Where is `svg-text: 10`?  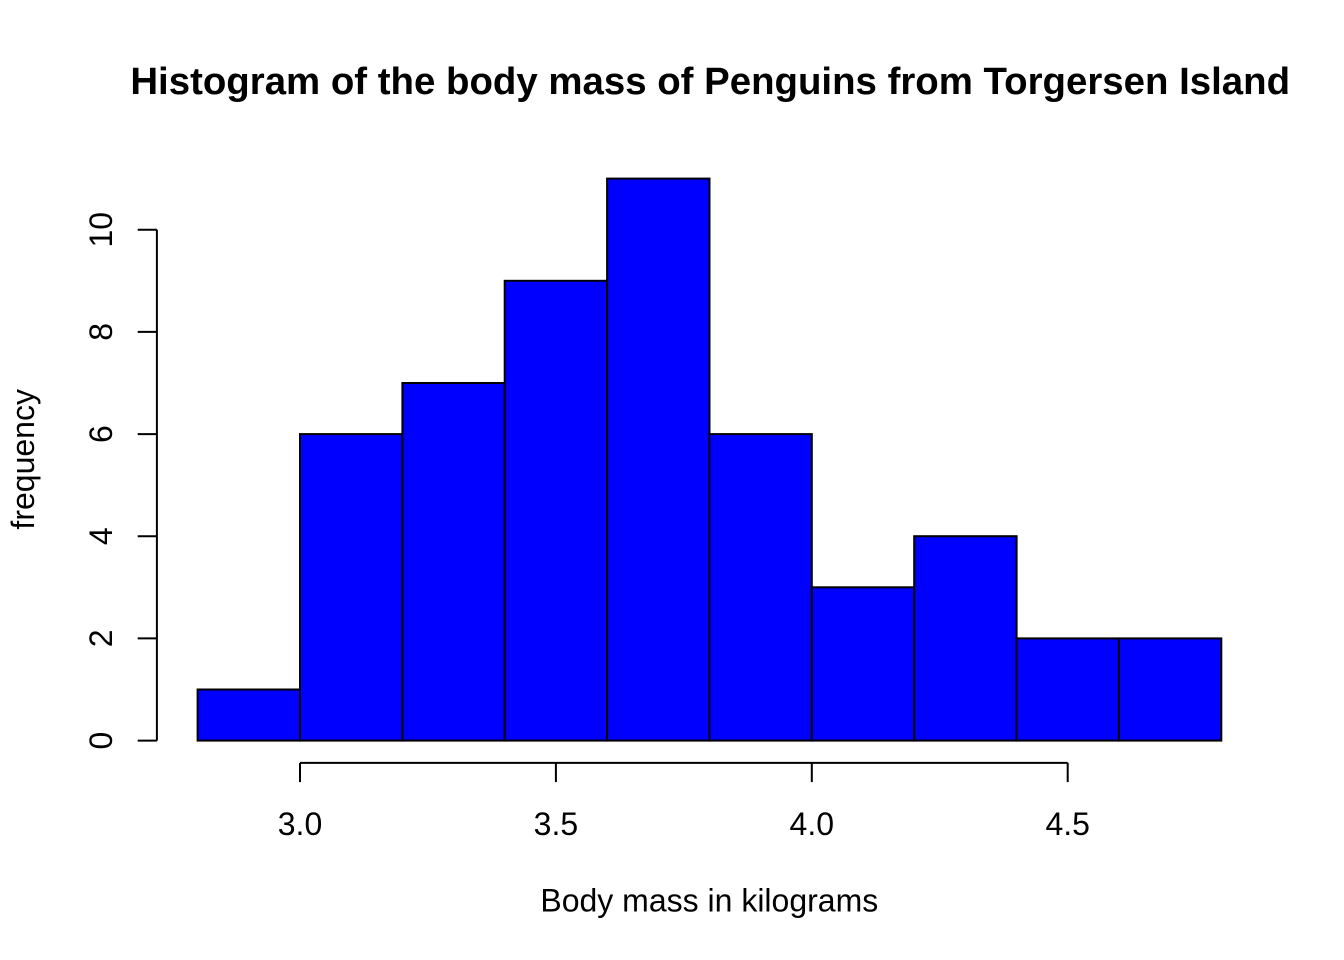
svg-text: 10 is located at coordinates (101, 230).